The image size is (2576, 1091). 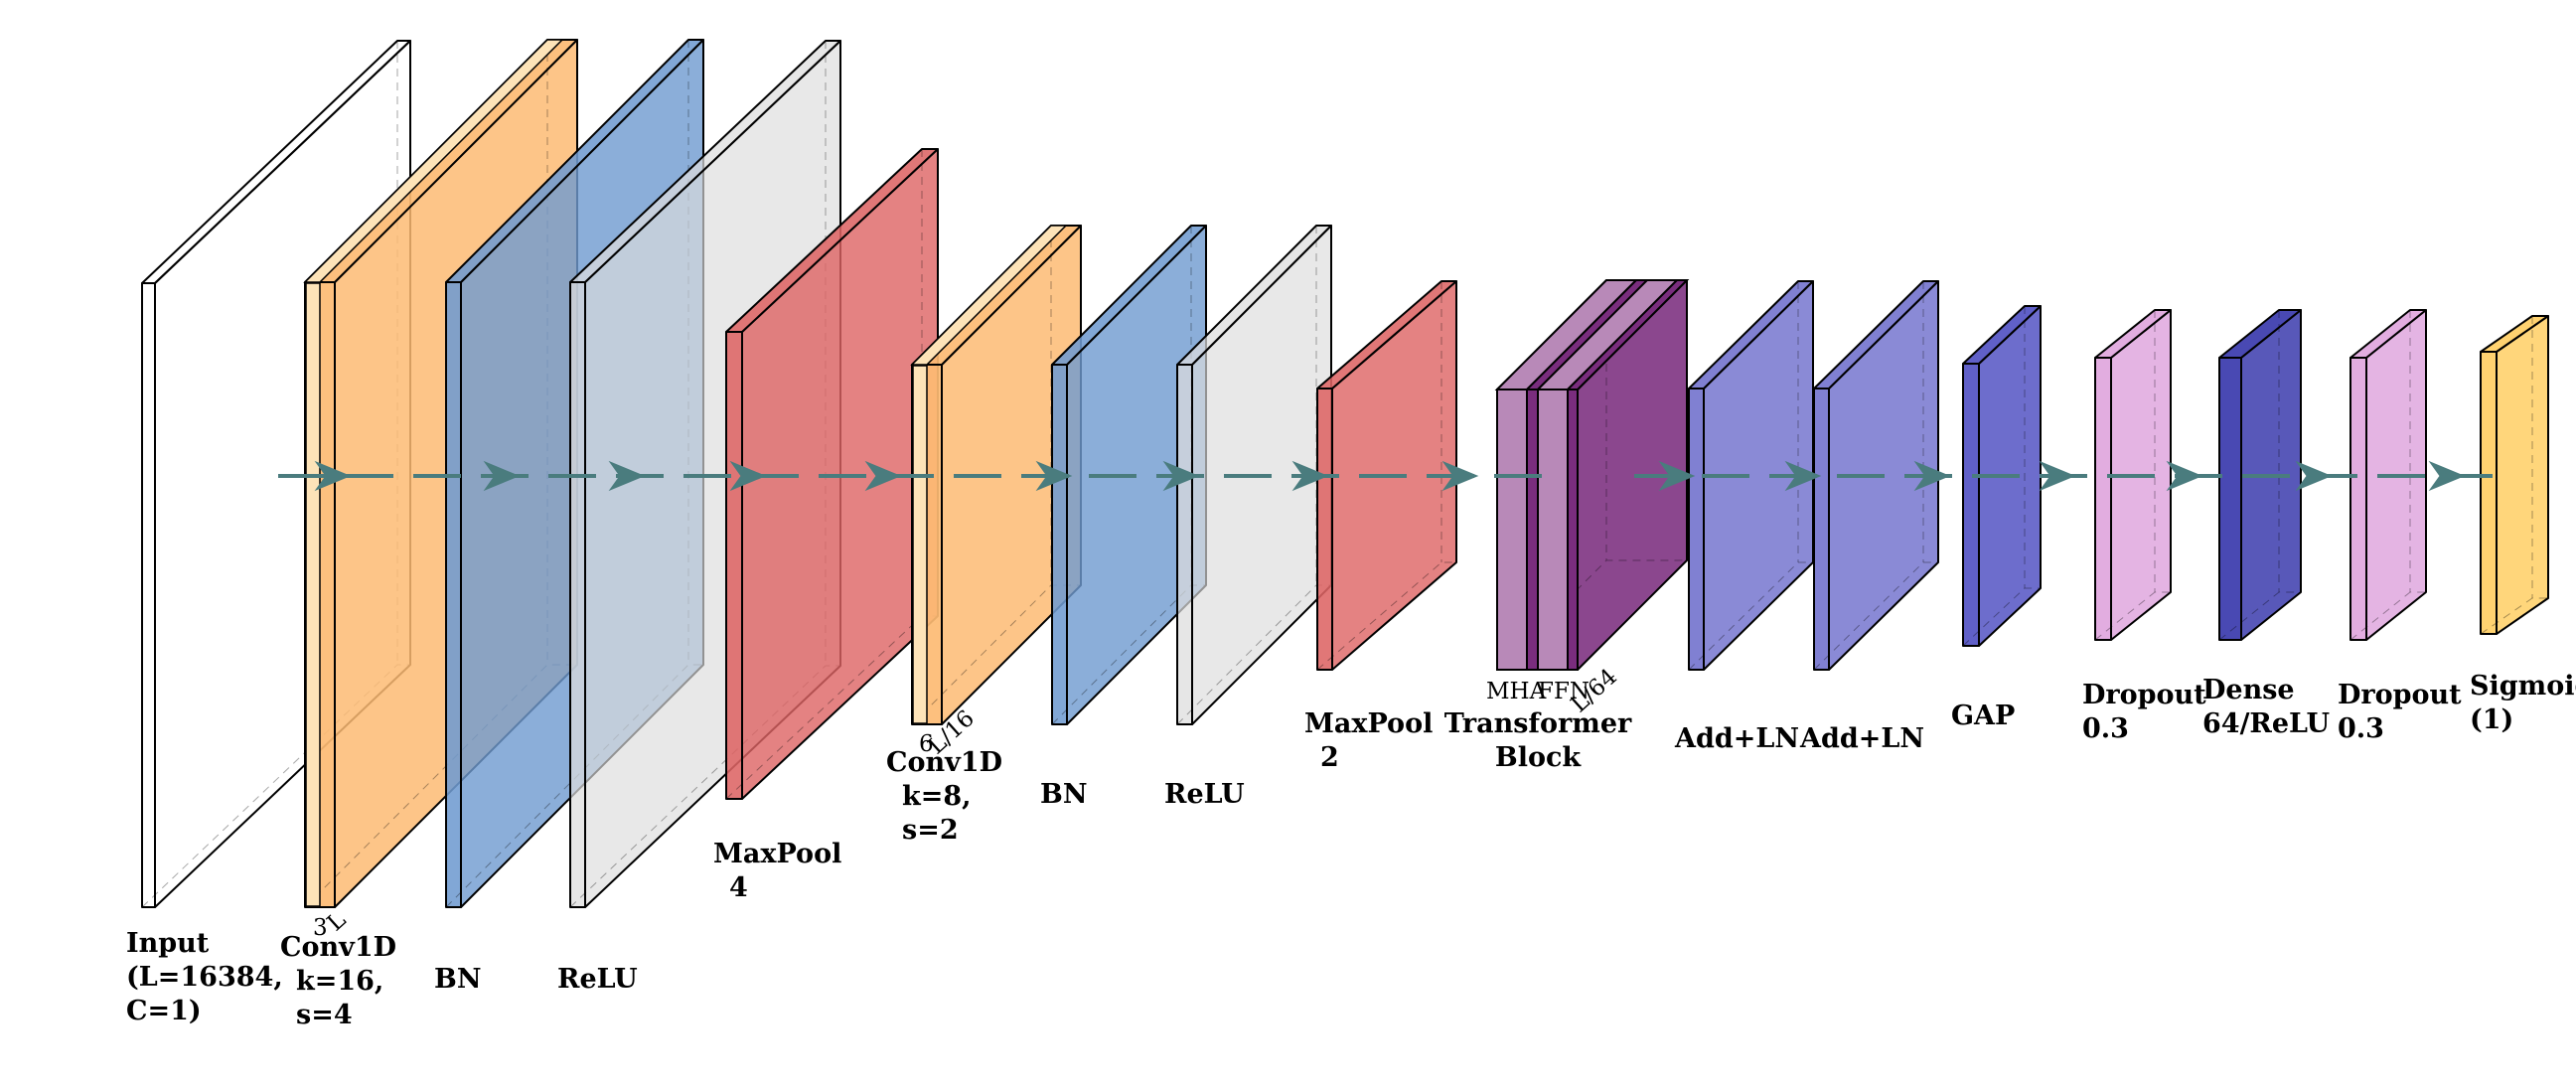 I want to click on layer-block-addln1, so click(x=1751, y=475).